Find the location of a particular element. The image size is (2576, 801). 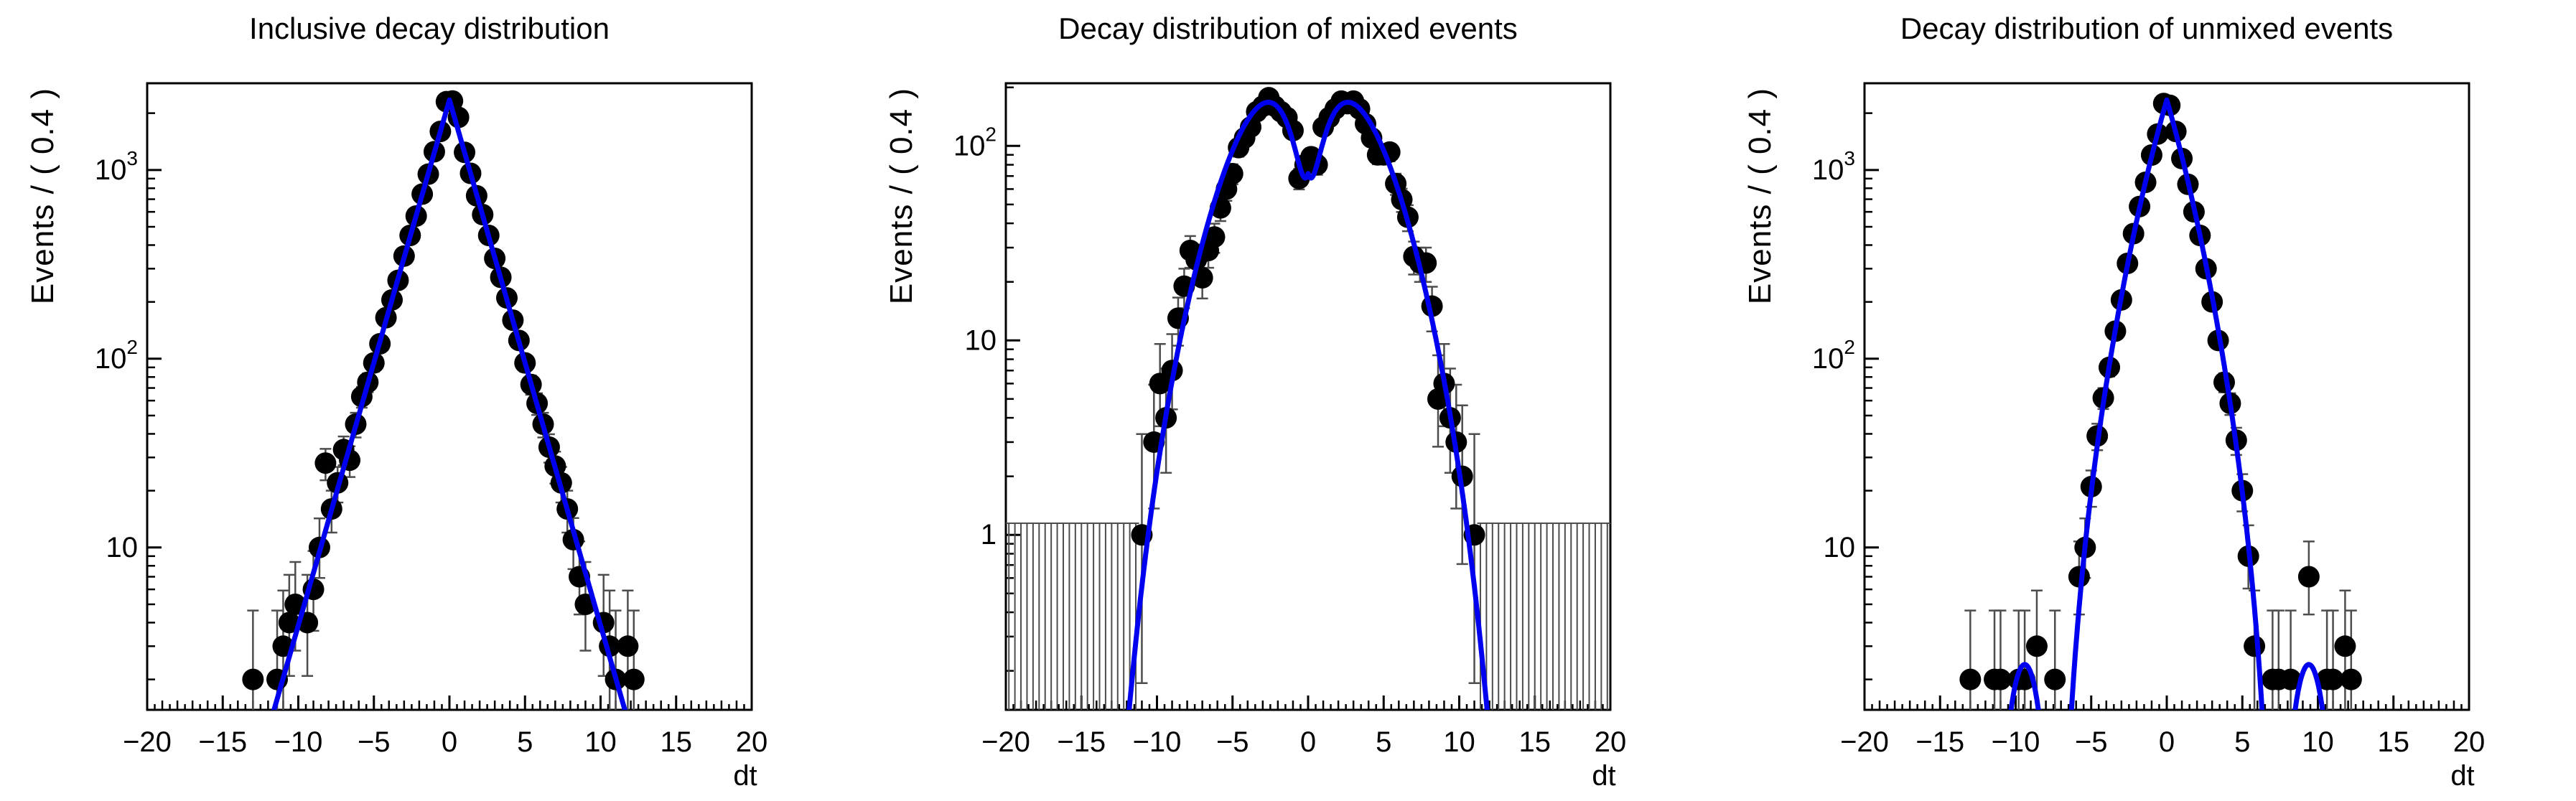

plot-title: Decay distribution of mixed events is located at coordinates (1288, 28).